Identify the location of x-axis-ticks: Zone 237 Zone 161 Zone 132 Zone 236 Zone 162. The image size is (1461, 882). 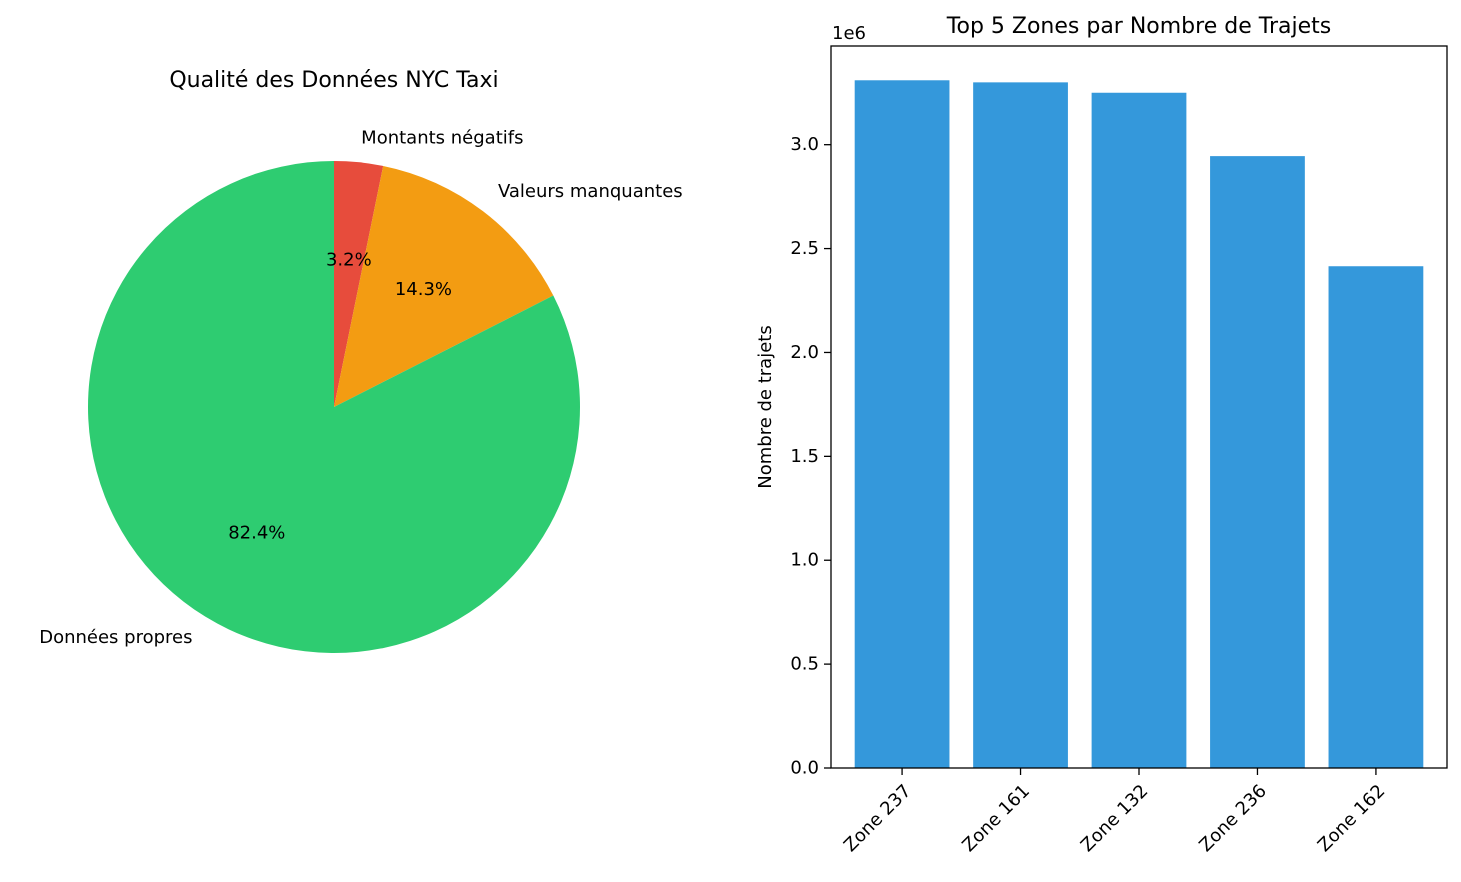
(1114, 812).